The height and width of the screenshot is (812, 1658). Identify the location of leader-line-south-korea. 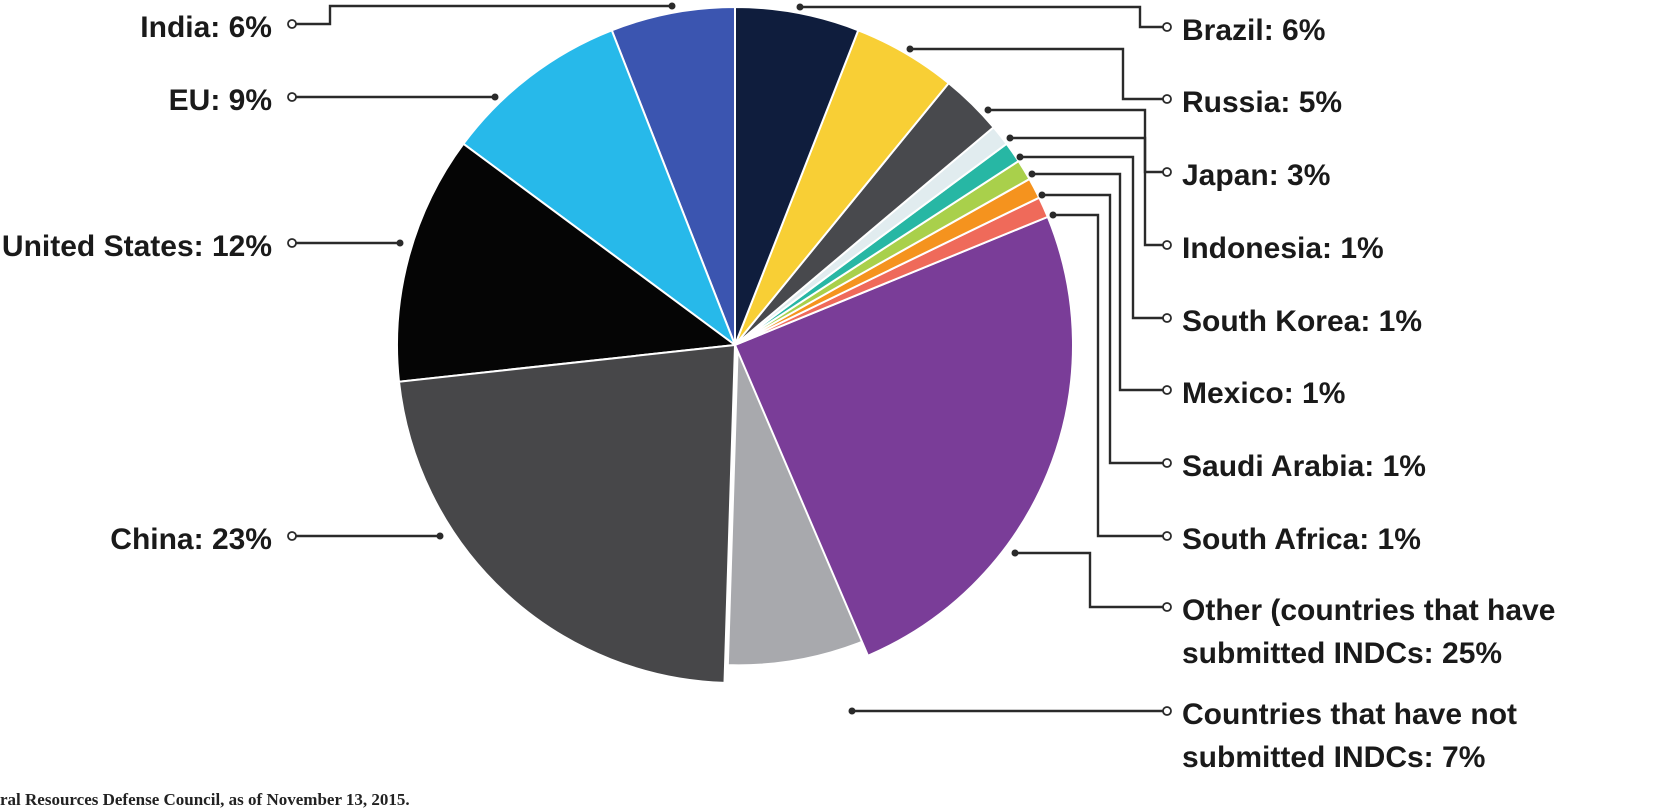
(1093, 237).